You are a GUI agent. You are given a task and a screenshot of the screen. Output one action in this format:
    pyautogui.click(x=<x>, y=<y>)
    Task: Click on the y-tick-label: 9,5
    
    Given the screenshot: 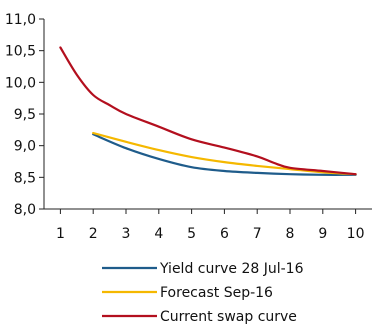 What is the action you would take?
    pyautogui.click(x=25, y=115)
    